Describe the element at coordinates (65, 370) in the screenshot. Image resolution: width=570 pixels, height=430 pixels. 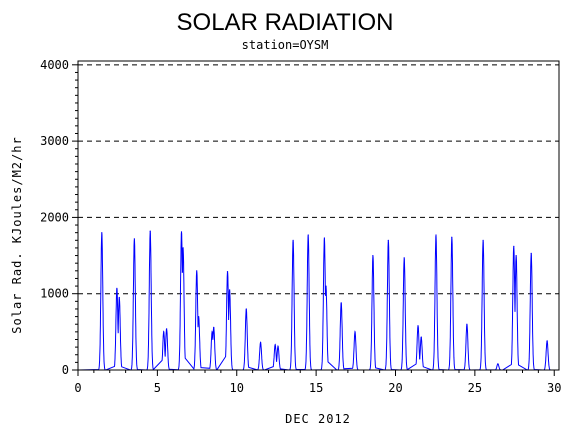
I see `y-tick-label: 0` at that location.